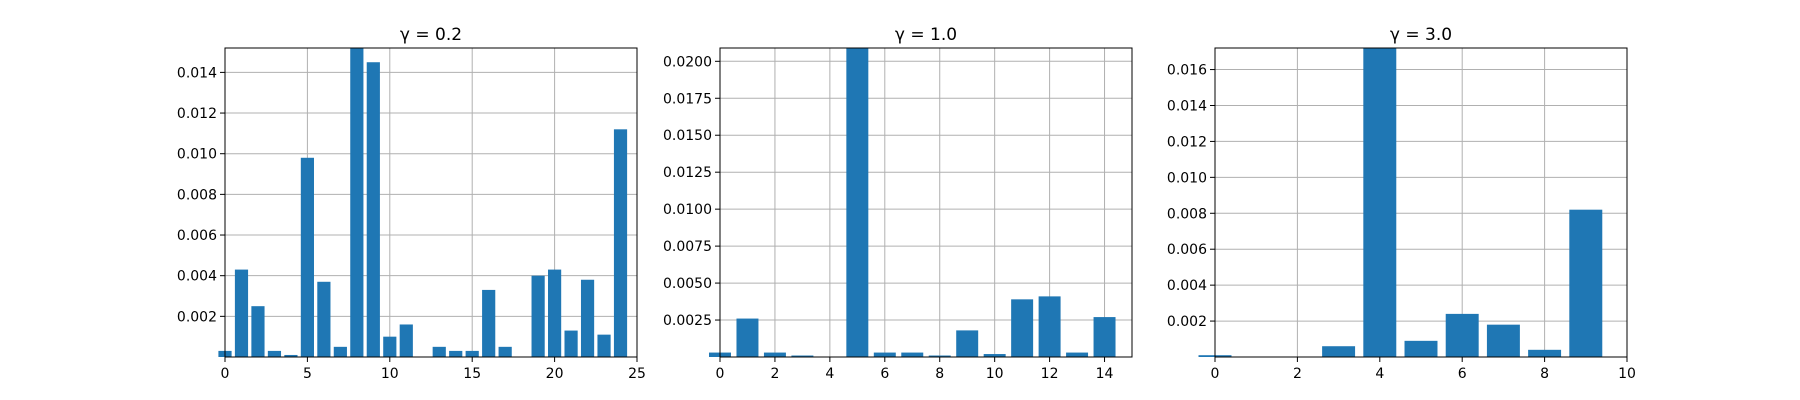  Describe the element at coordinates (1050, 374) in the screenshot. I see `x-tick-label: 12` at that location.